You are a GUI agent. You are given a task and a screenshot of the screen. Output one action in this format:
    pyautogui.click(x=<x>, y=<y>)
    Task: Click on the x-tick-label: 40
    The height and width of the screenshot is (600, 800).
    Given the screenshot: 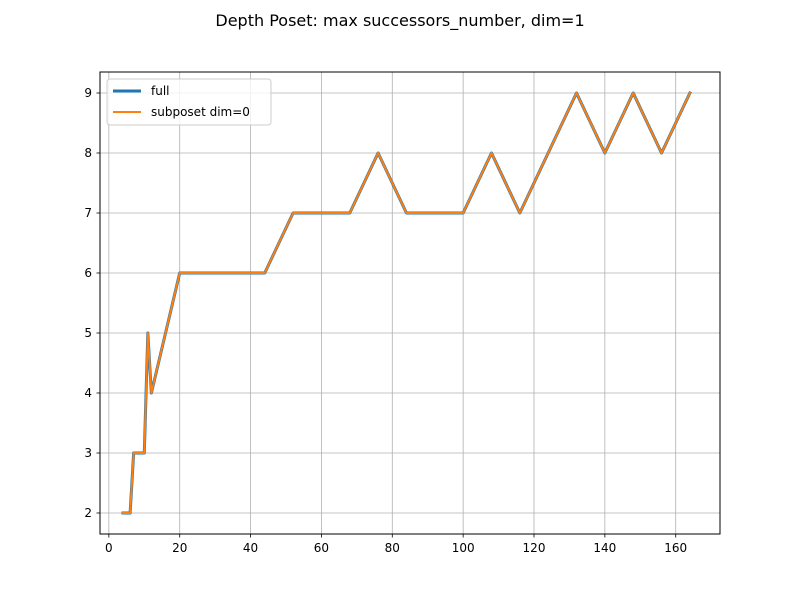 What is the action you would take?
    pyautogui.click(x=250, y=548)
    